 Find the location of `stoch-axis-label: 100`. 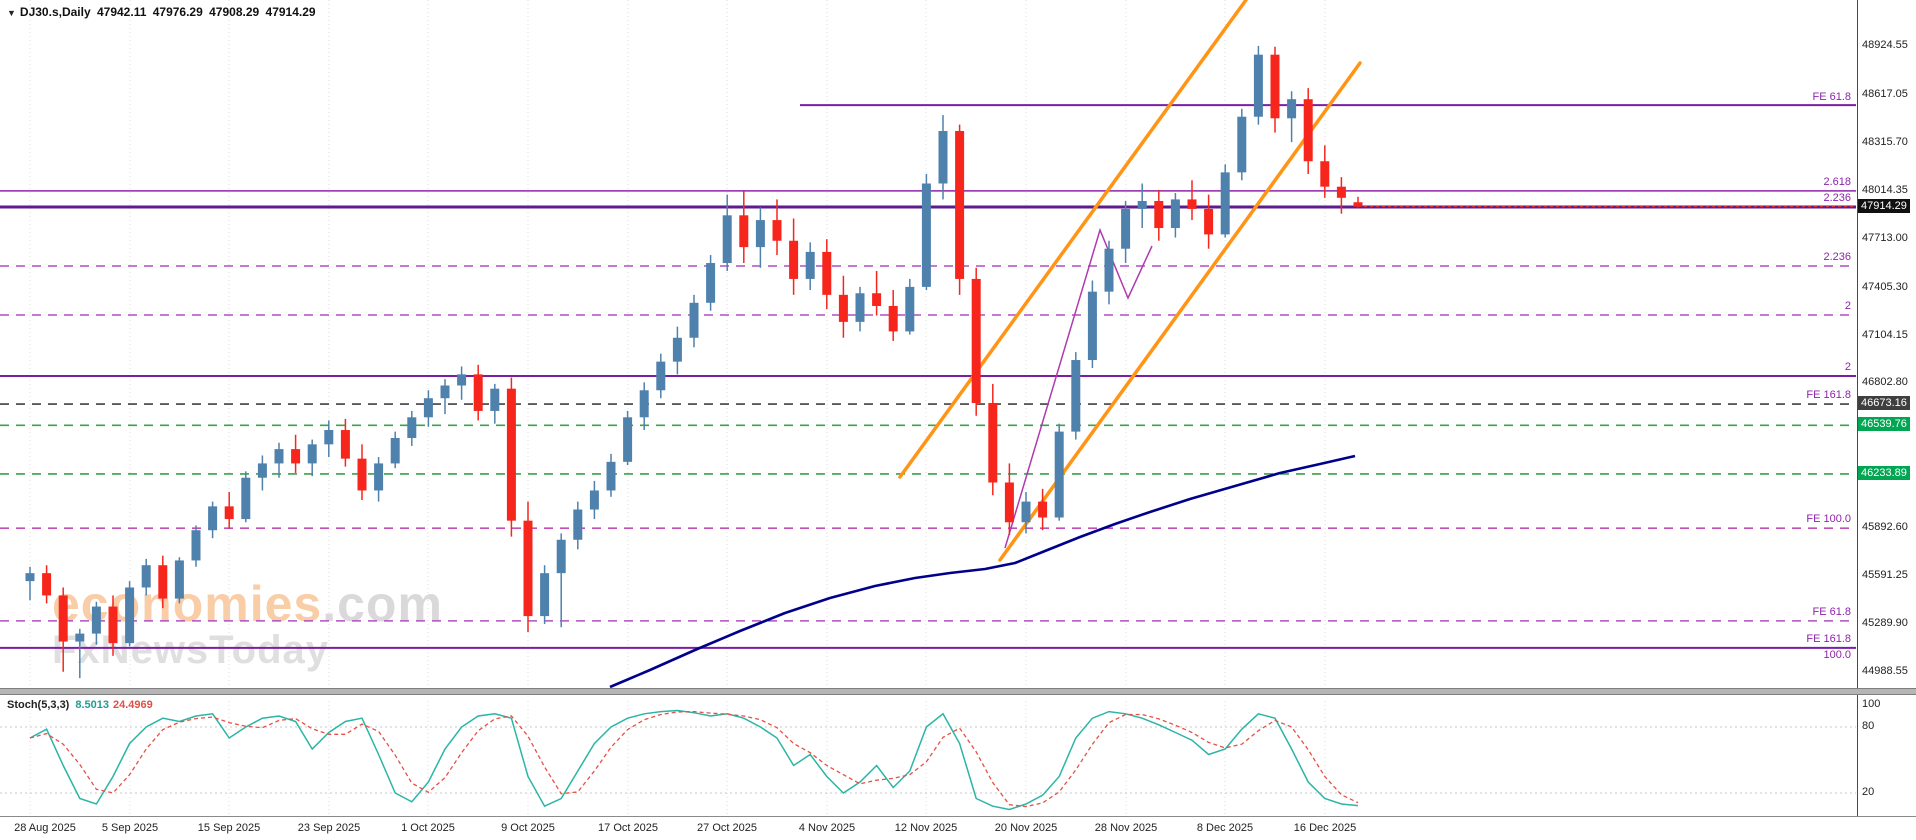

stoch-axis-label: 100 is located at coordinates (1871, 704).